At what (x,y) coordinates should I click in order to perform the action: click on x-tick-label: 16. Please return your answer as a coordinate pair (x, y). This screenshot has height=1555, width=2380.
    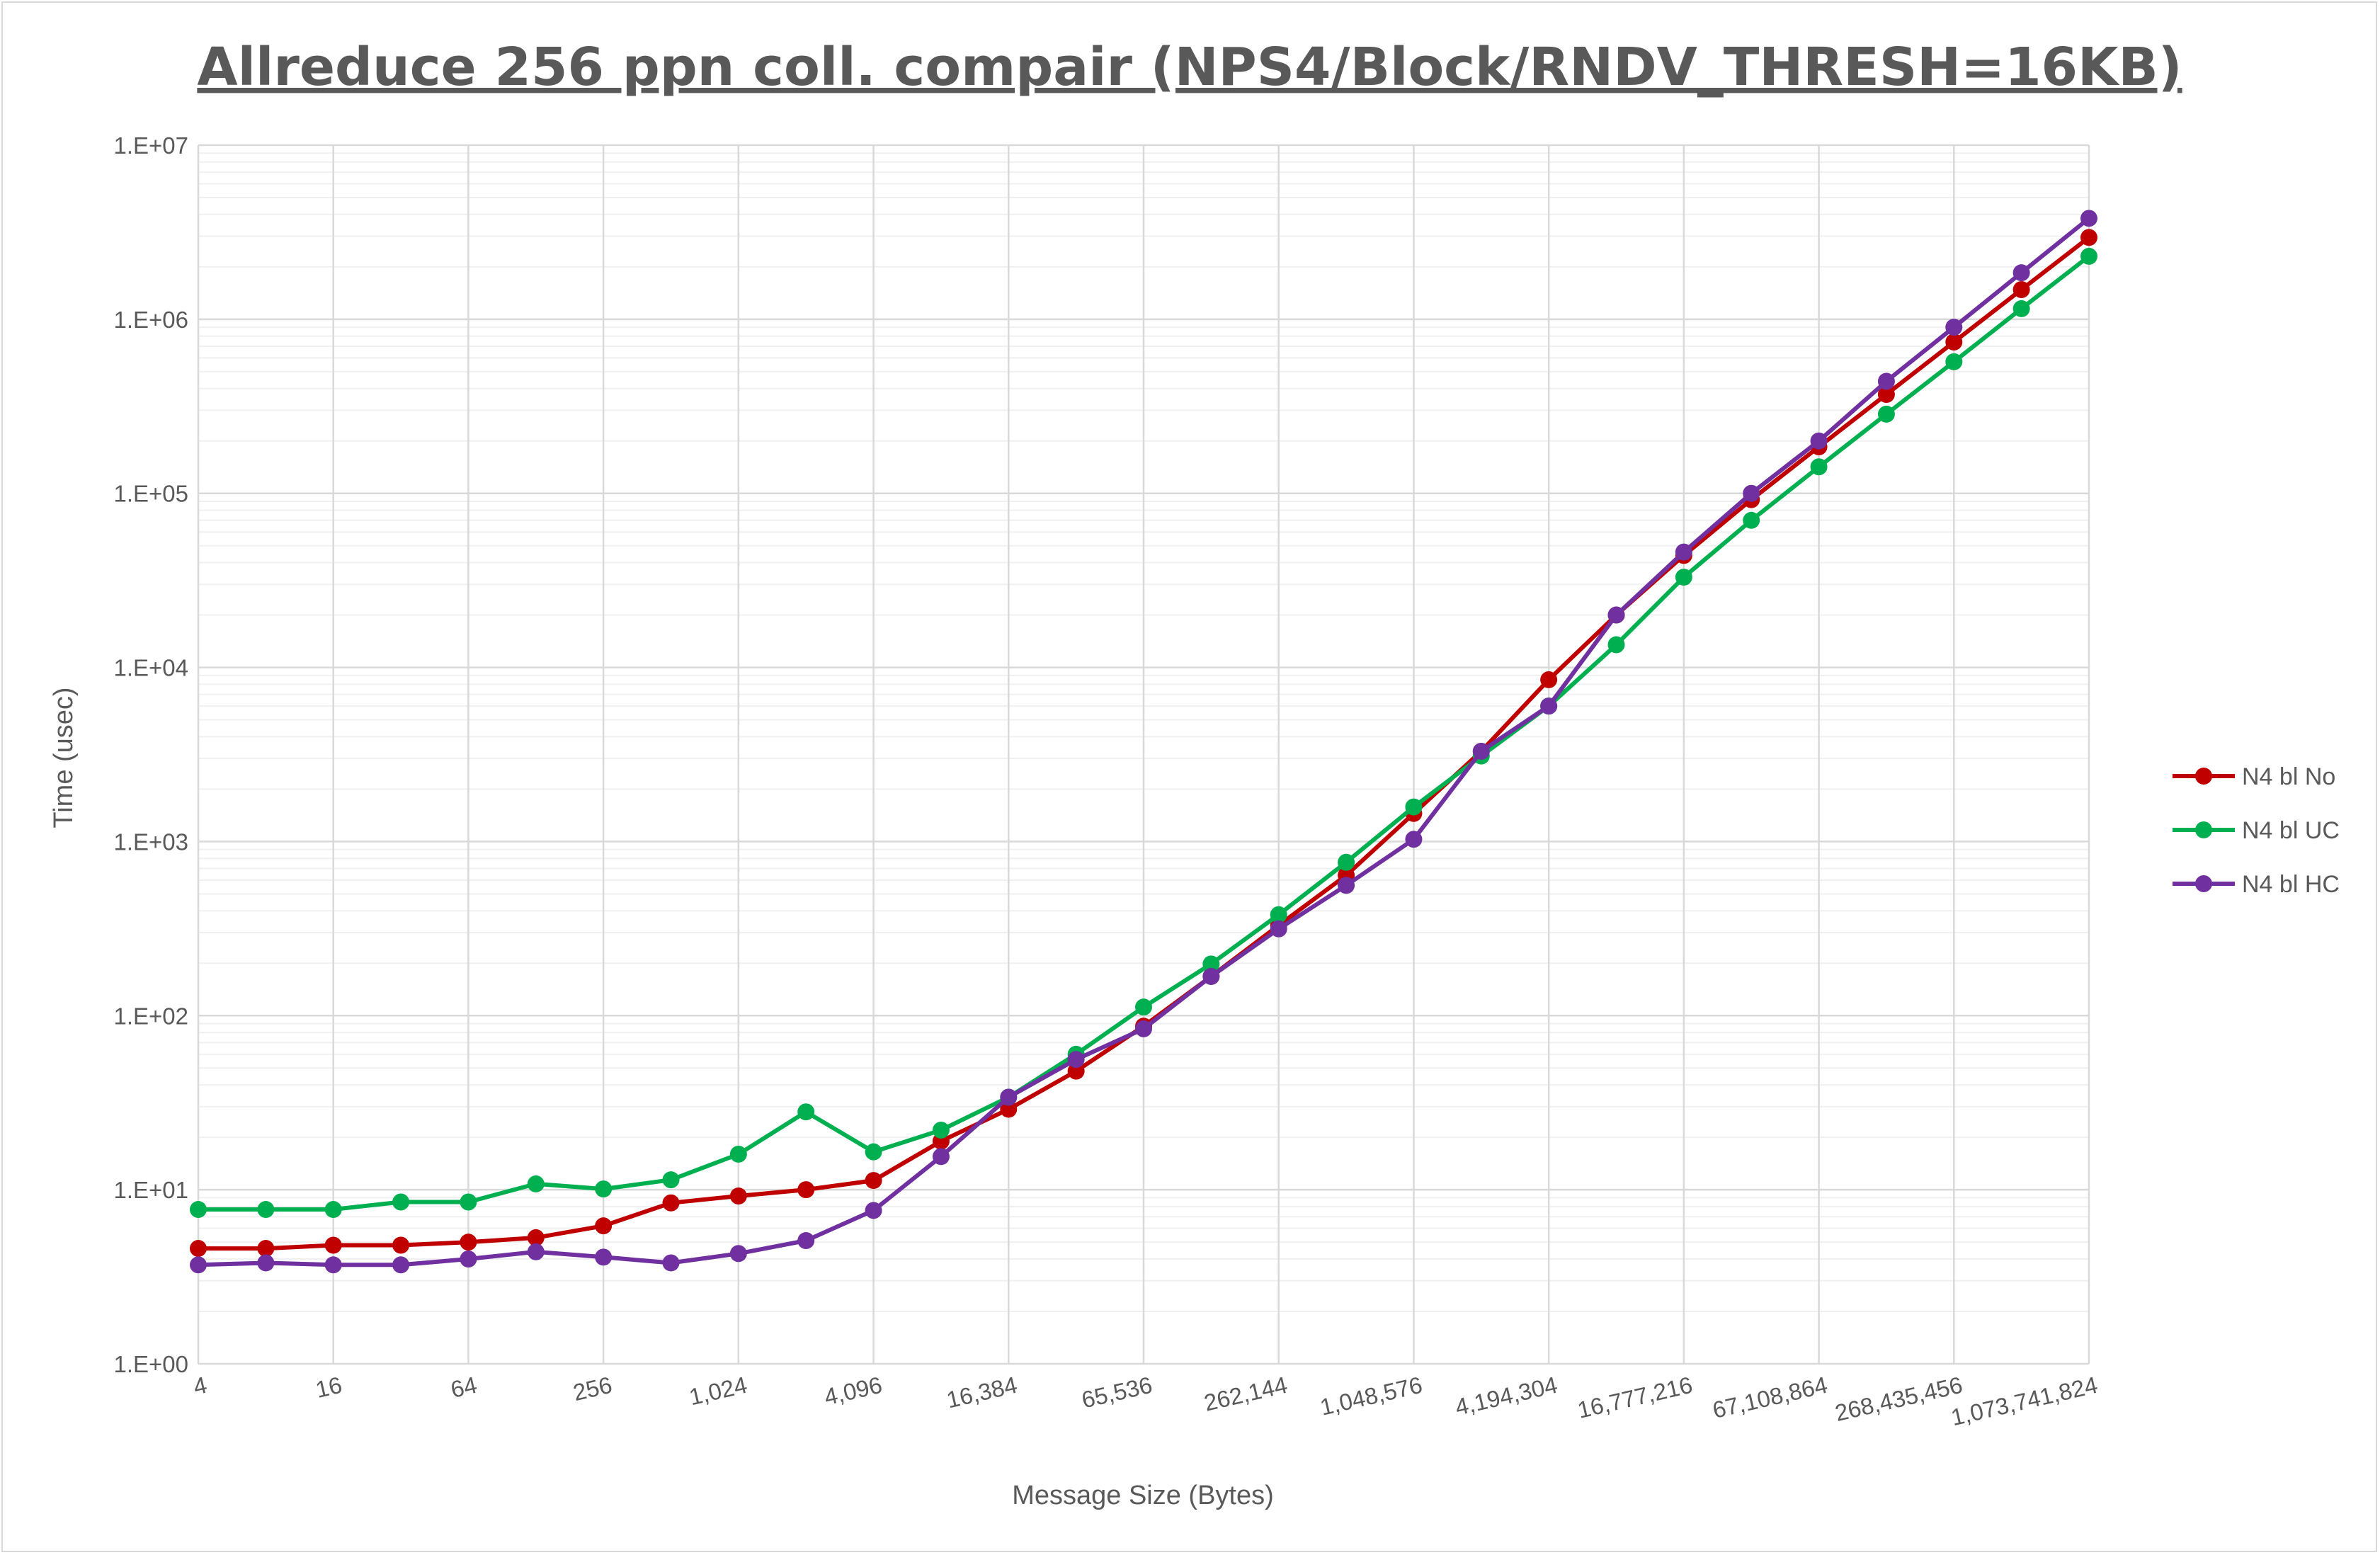
    Looking at the image, I should click on (328, 1387).